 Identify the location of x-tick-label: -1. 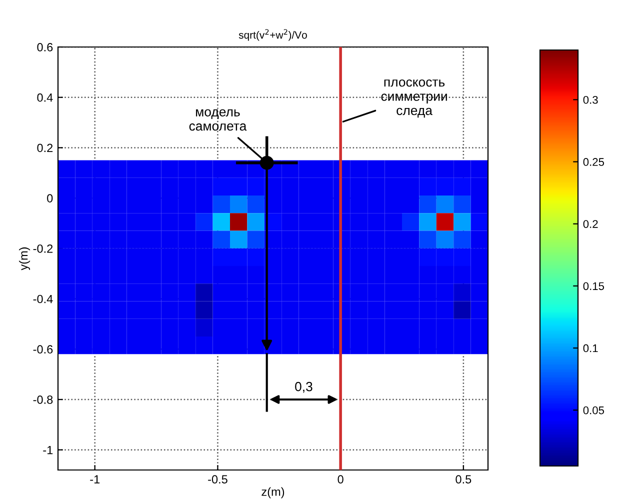
(95, 479).